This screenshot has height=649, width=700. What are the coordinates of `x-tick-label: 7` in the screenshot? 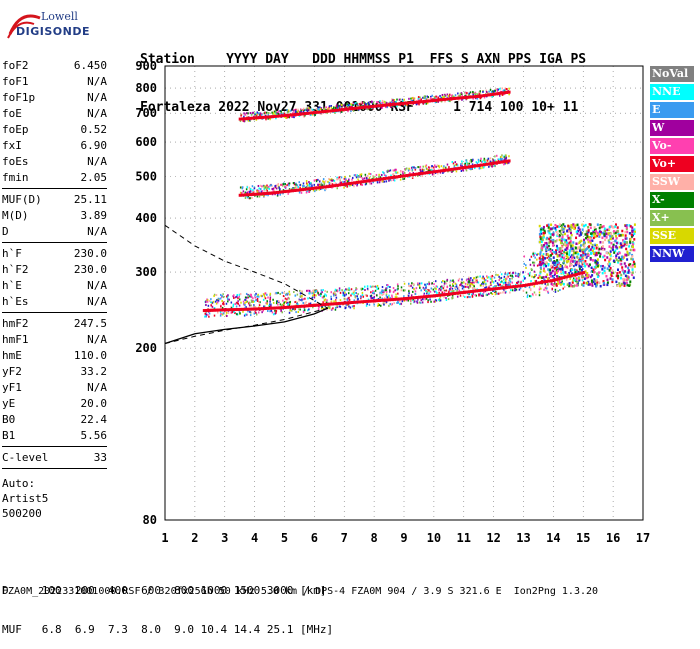 It's located at (344, 538).